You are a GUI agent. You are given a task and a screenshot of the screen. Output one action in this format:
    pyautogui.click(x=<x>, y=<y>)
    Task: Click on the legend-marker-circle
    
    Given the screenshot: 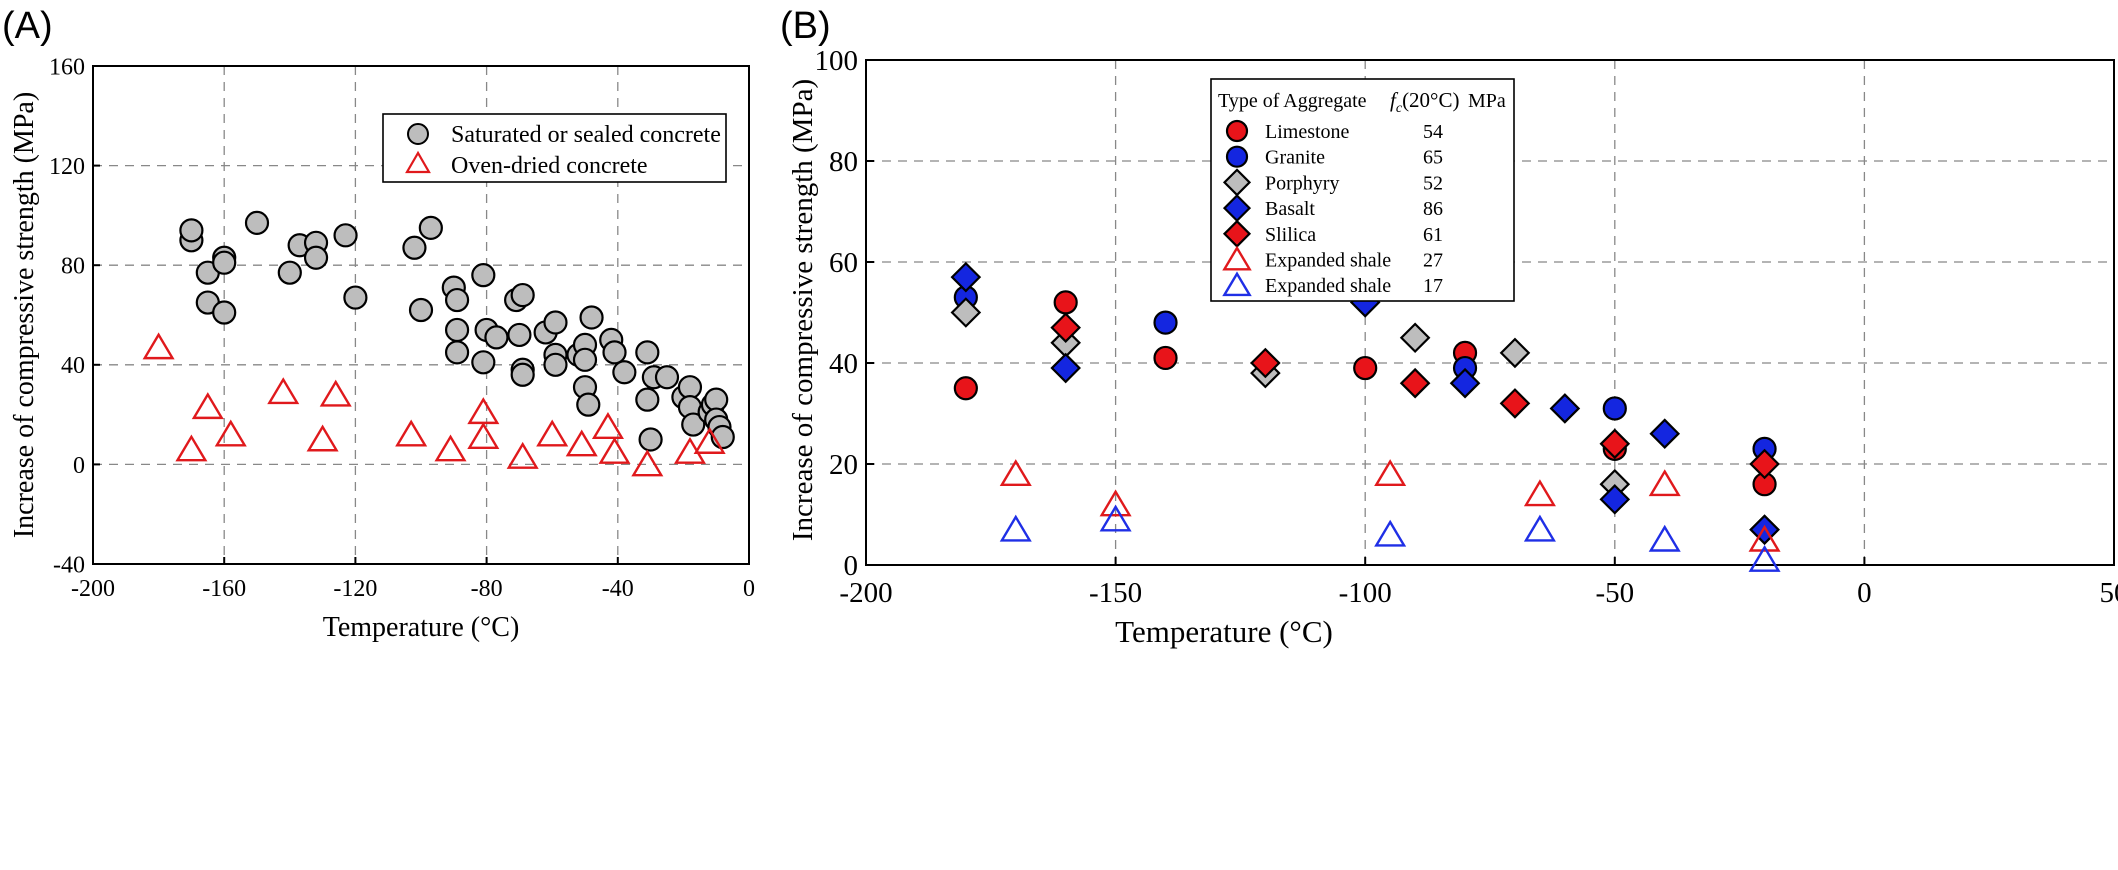 What is the action you would take?
    pyautogui.click(x=1237, y=131)
    